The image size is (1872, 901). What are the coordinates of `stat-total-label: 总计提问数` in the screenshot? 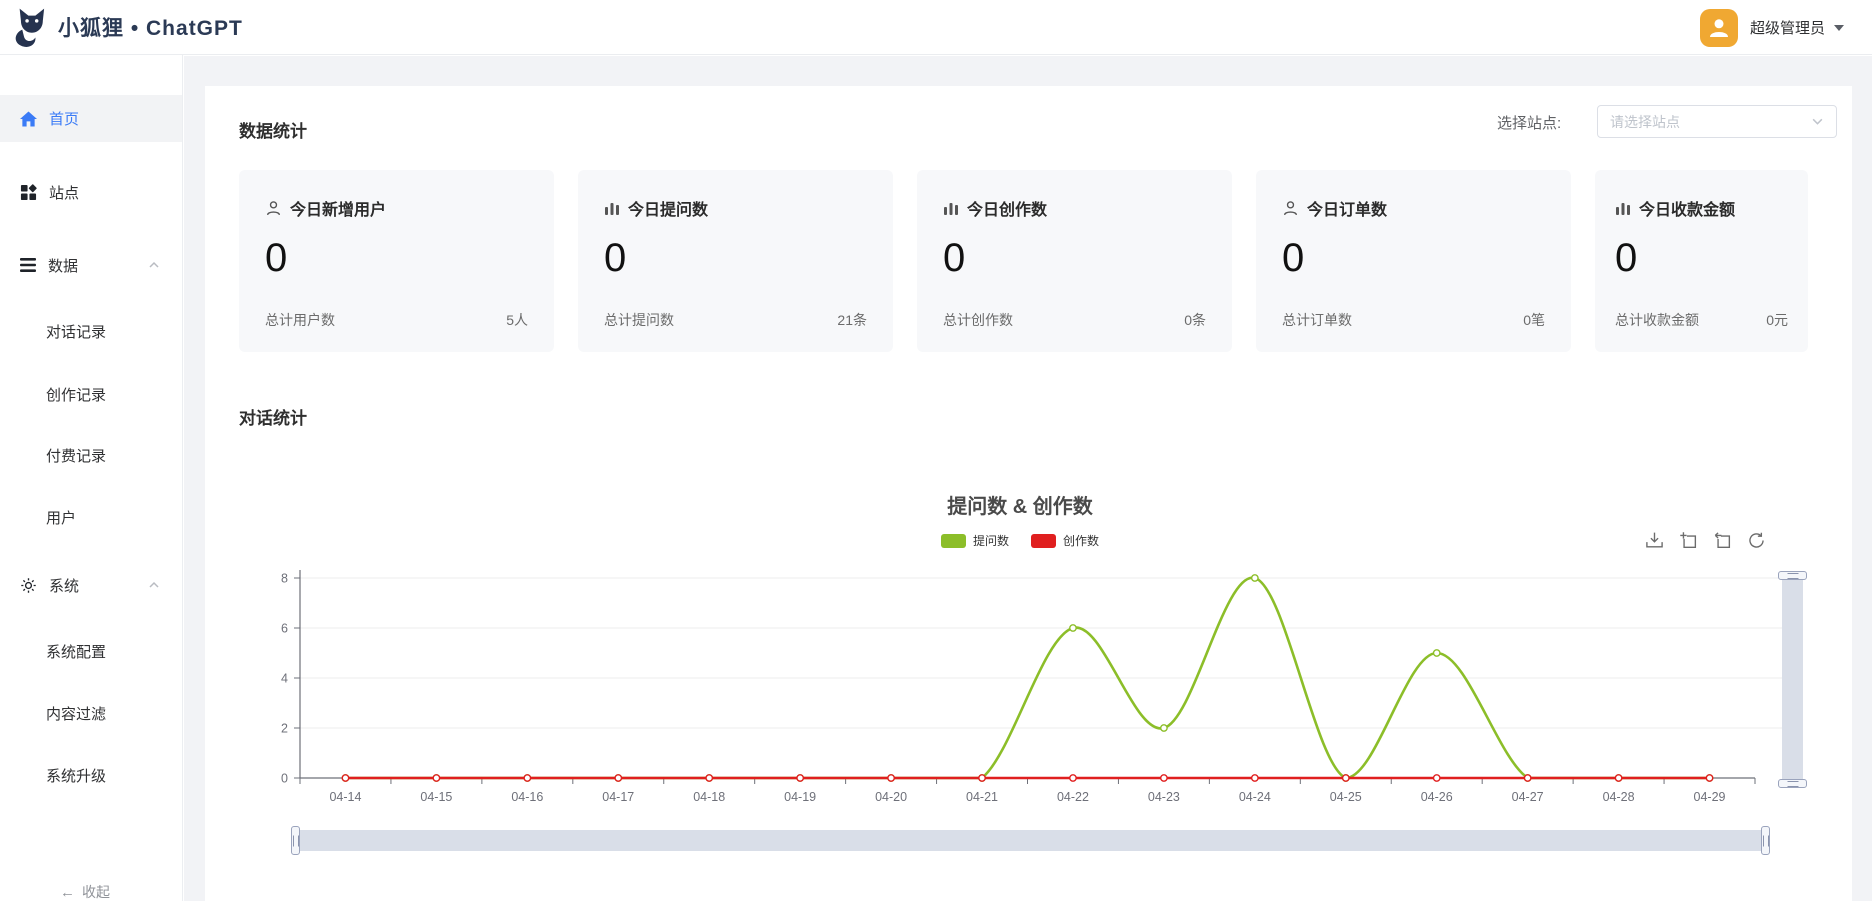 It's located at (639, 320).